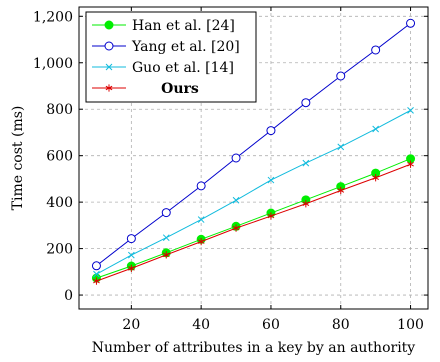  What do you see at coordinates (183, 26) in the screenshot?
I see `legend-label: Han et al. [24]` at bounding box center [183, 26].